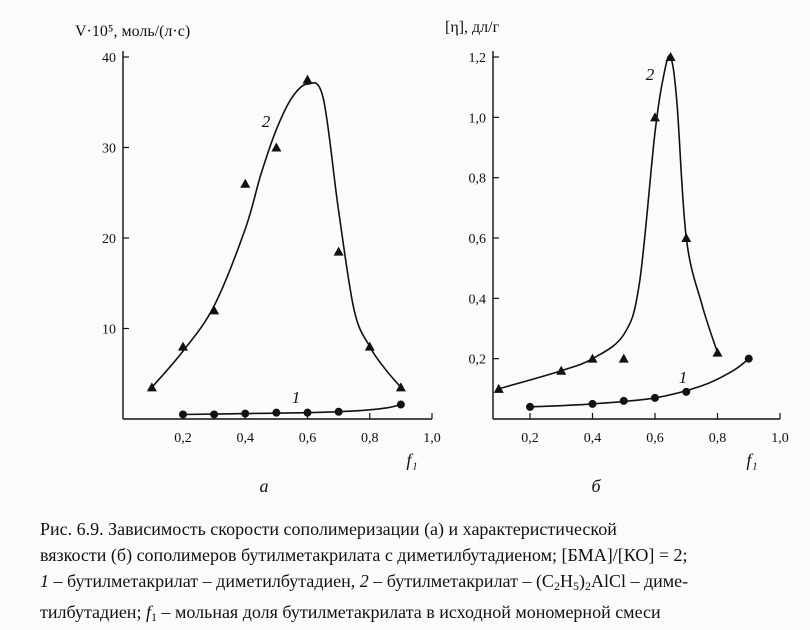 The height and width of the screenshot is (630, 810). I want to click on y-tick-label: 0,2, so click(478, 360).